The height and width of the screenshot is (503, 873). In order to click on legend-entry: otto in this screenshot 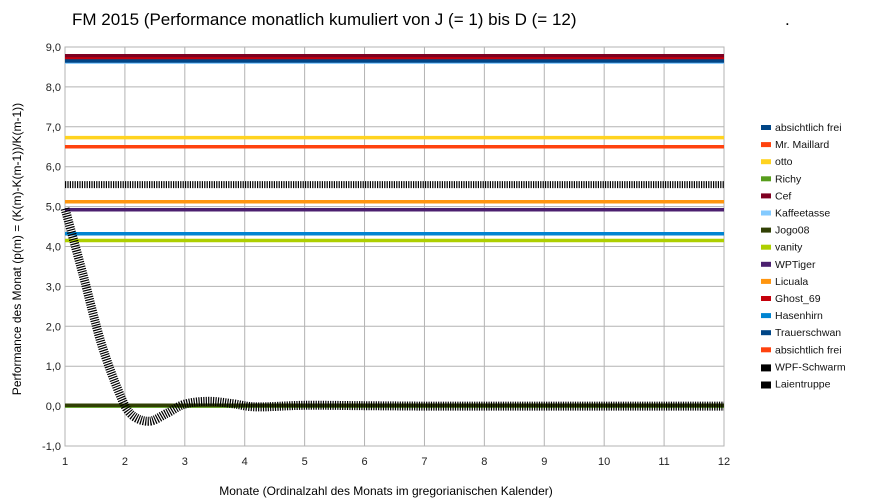, I will do `click(784, 162)`.